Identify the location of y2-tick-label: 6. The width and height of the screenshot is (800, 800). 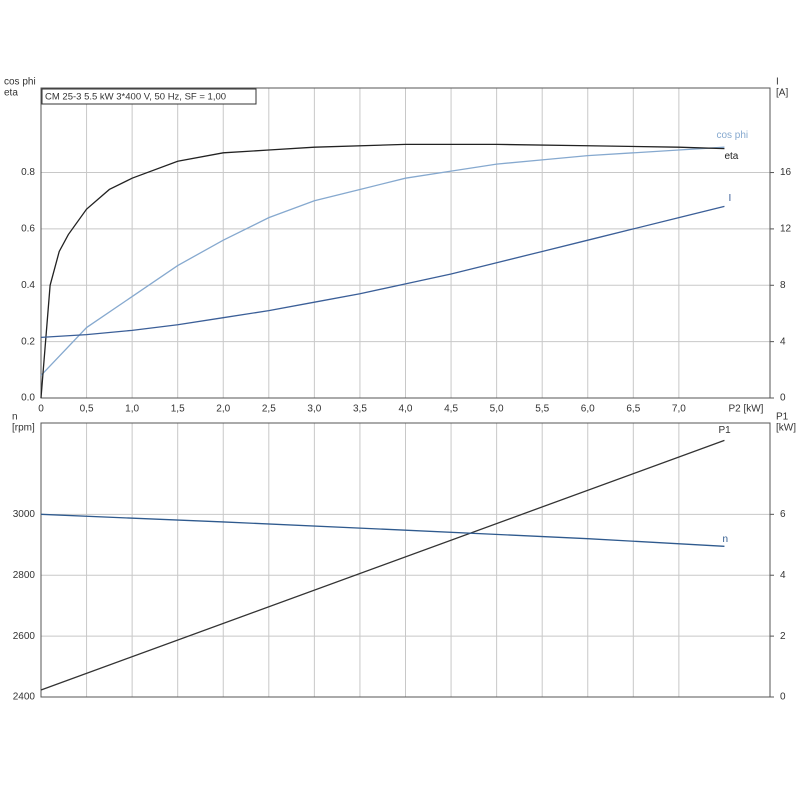
(783, 514).